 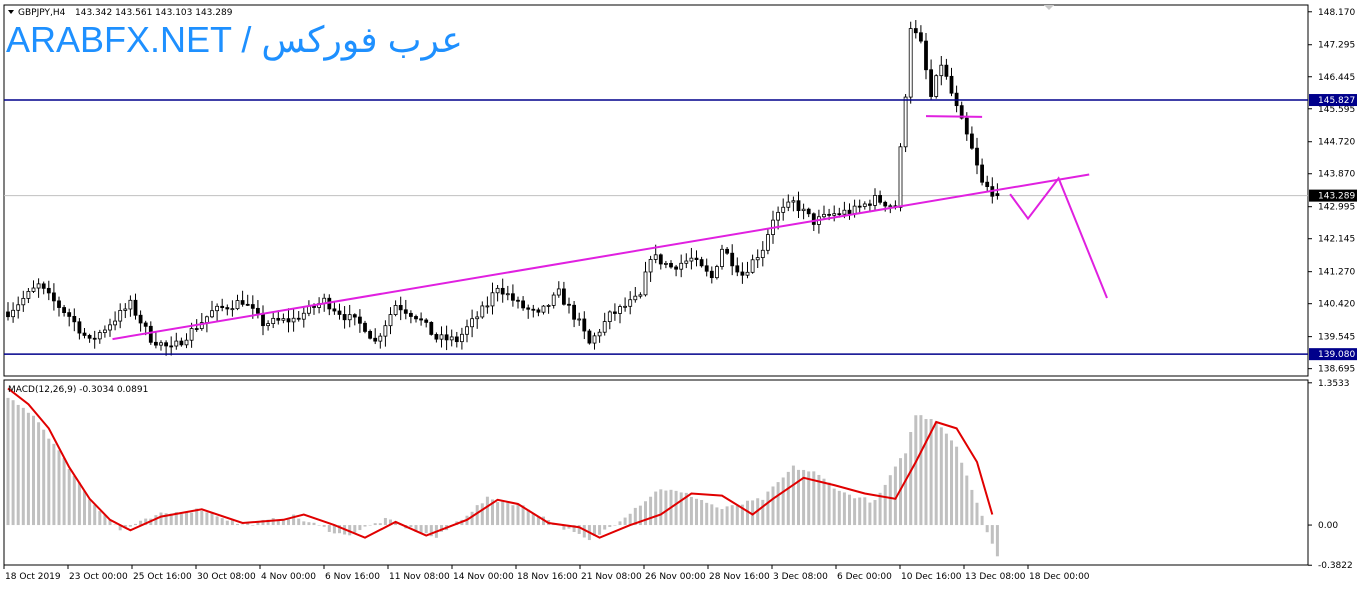 What do you see at coordinates (1336, 78) in the screenshot?
I see `price-tick-label: 146.445` at bounding box center [1336, 78].